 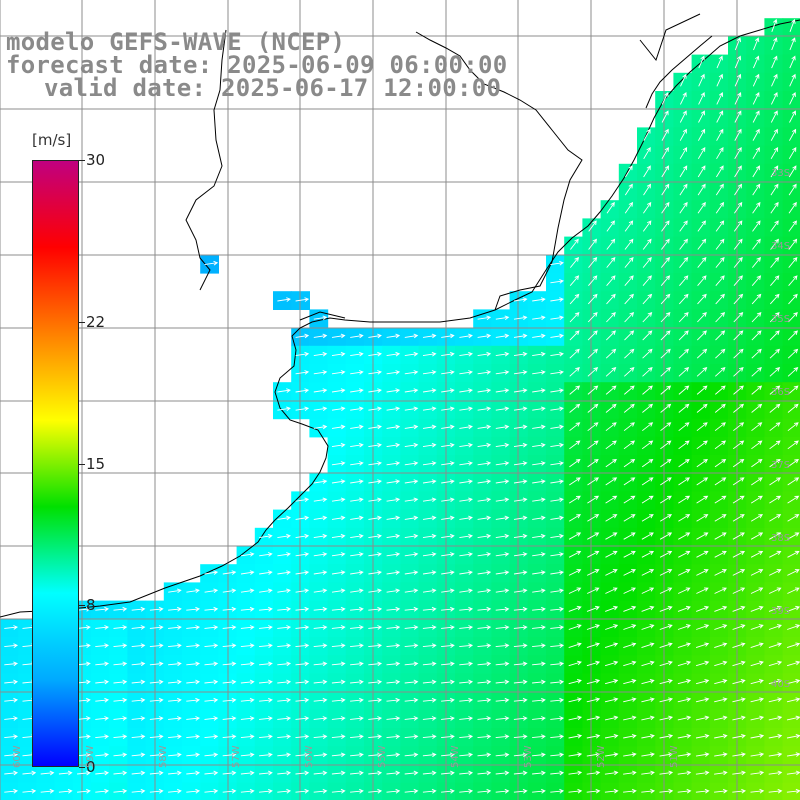 I want to click on colorbar-tick-label: 15, so click(x=96, y=463).